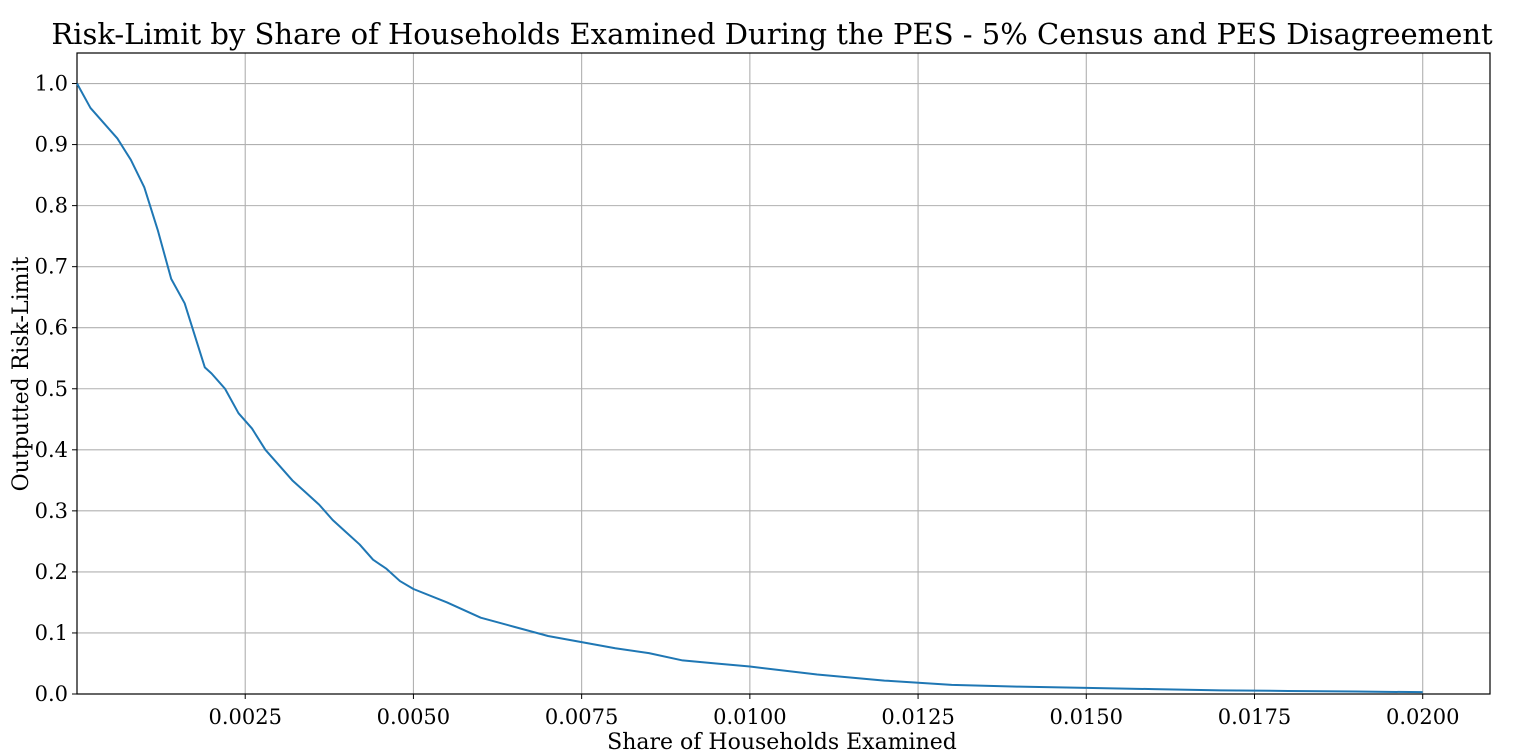  What do you see at coordinates (917, 717) in the screenshot?
I see `x-tick-label: 0.0125` at bounding box center [917, 717].